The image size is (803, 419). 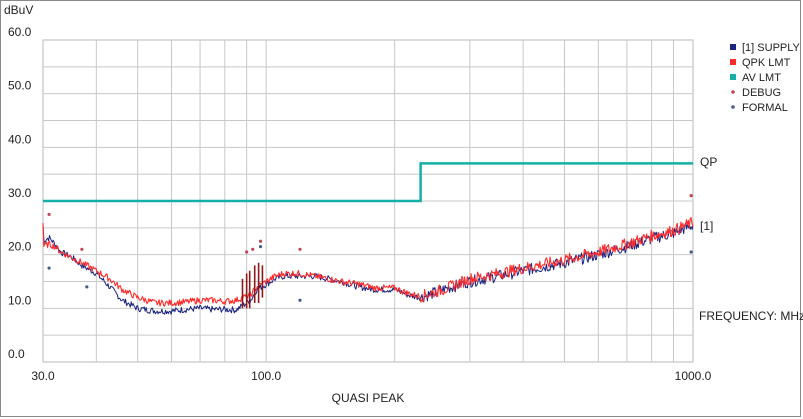 What do you see at coordinates (761, 78) in the screenshot?
I see `legend-label: AV LMT` at bounding box center [761, 78].